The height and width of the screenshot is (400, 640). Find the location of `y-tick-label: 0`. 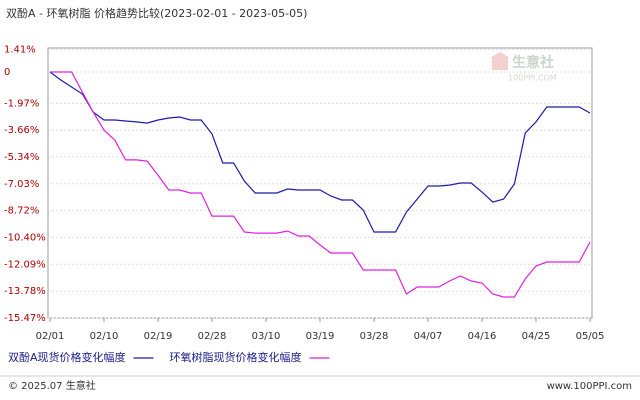

y-tick-label: 0 is located at coordinates (7, 72).